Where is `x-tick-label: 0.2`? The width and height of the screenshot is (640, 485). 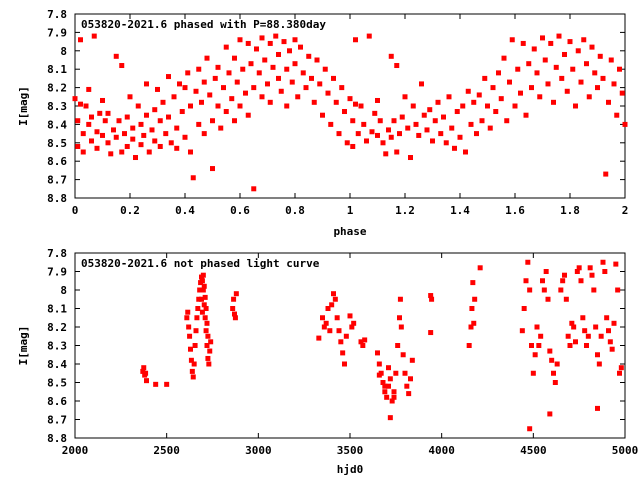 x-tick-label: 0.2 is located at coordinates (130, 210).